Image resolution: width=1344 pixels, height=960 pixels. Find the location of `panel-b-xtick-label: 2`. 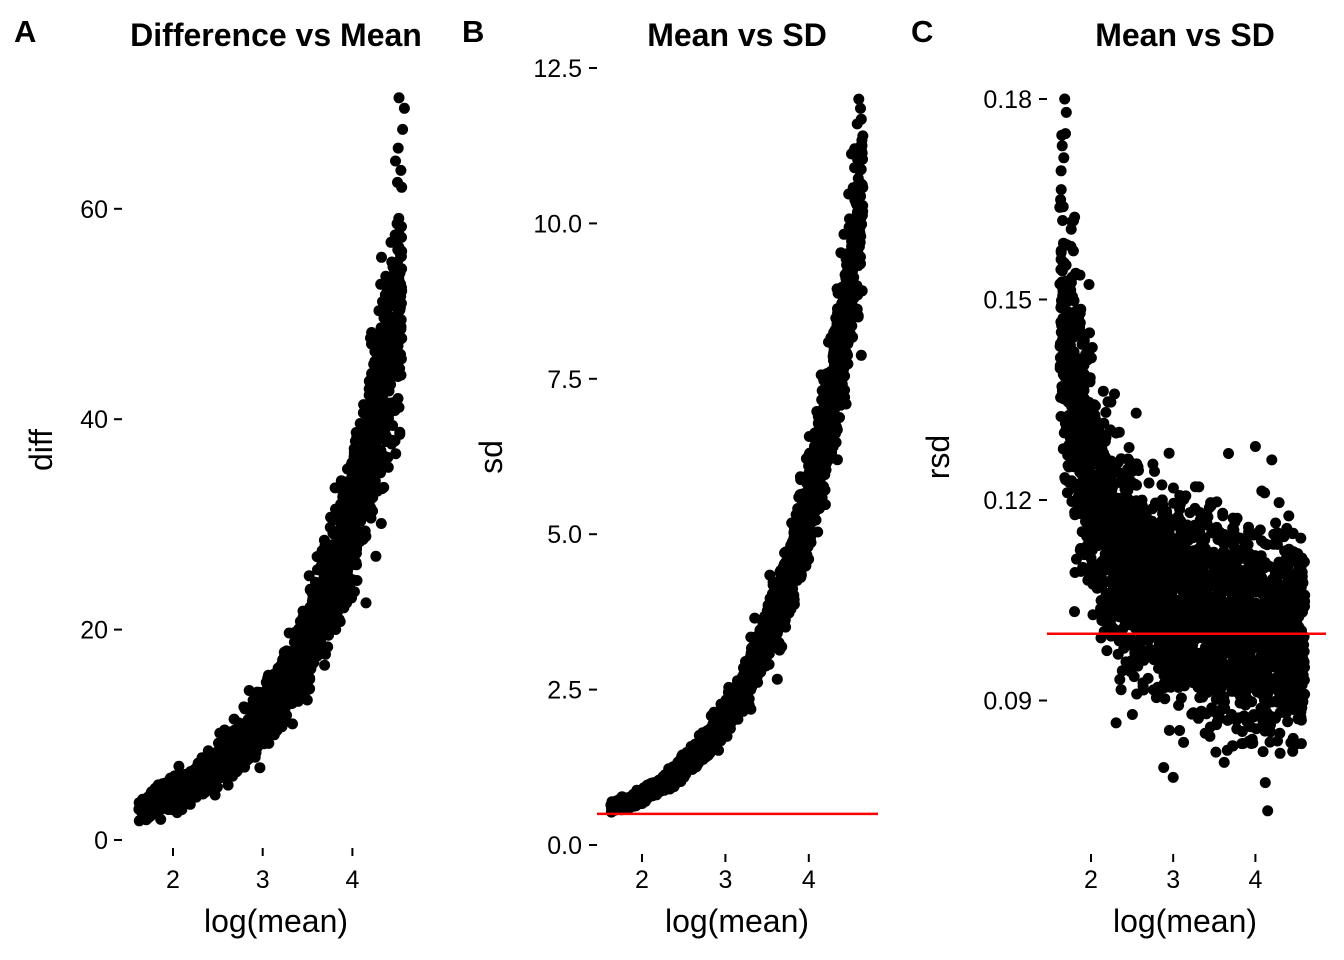

panel-b-xtick-label: 2 is located at coordinates (642, 880).